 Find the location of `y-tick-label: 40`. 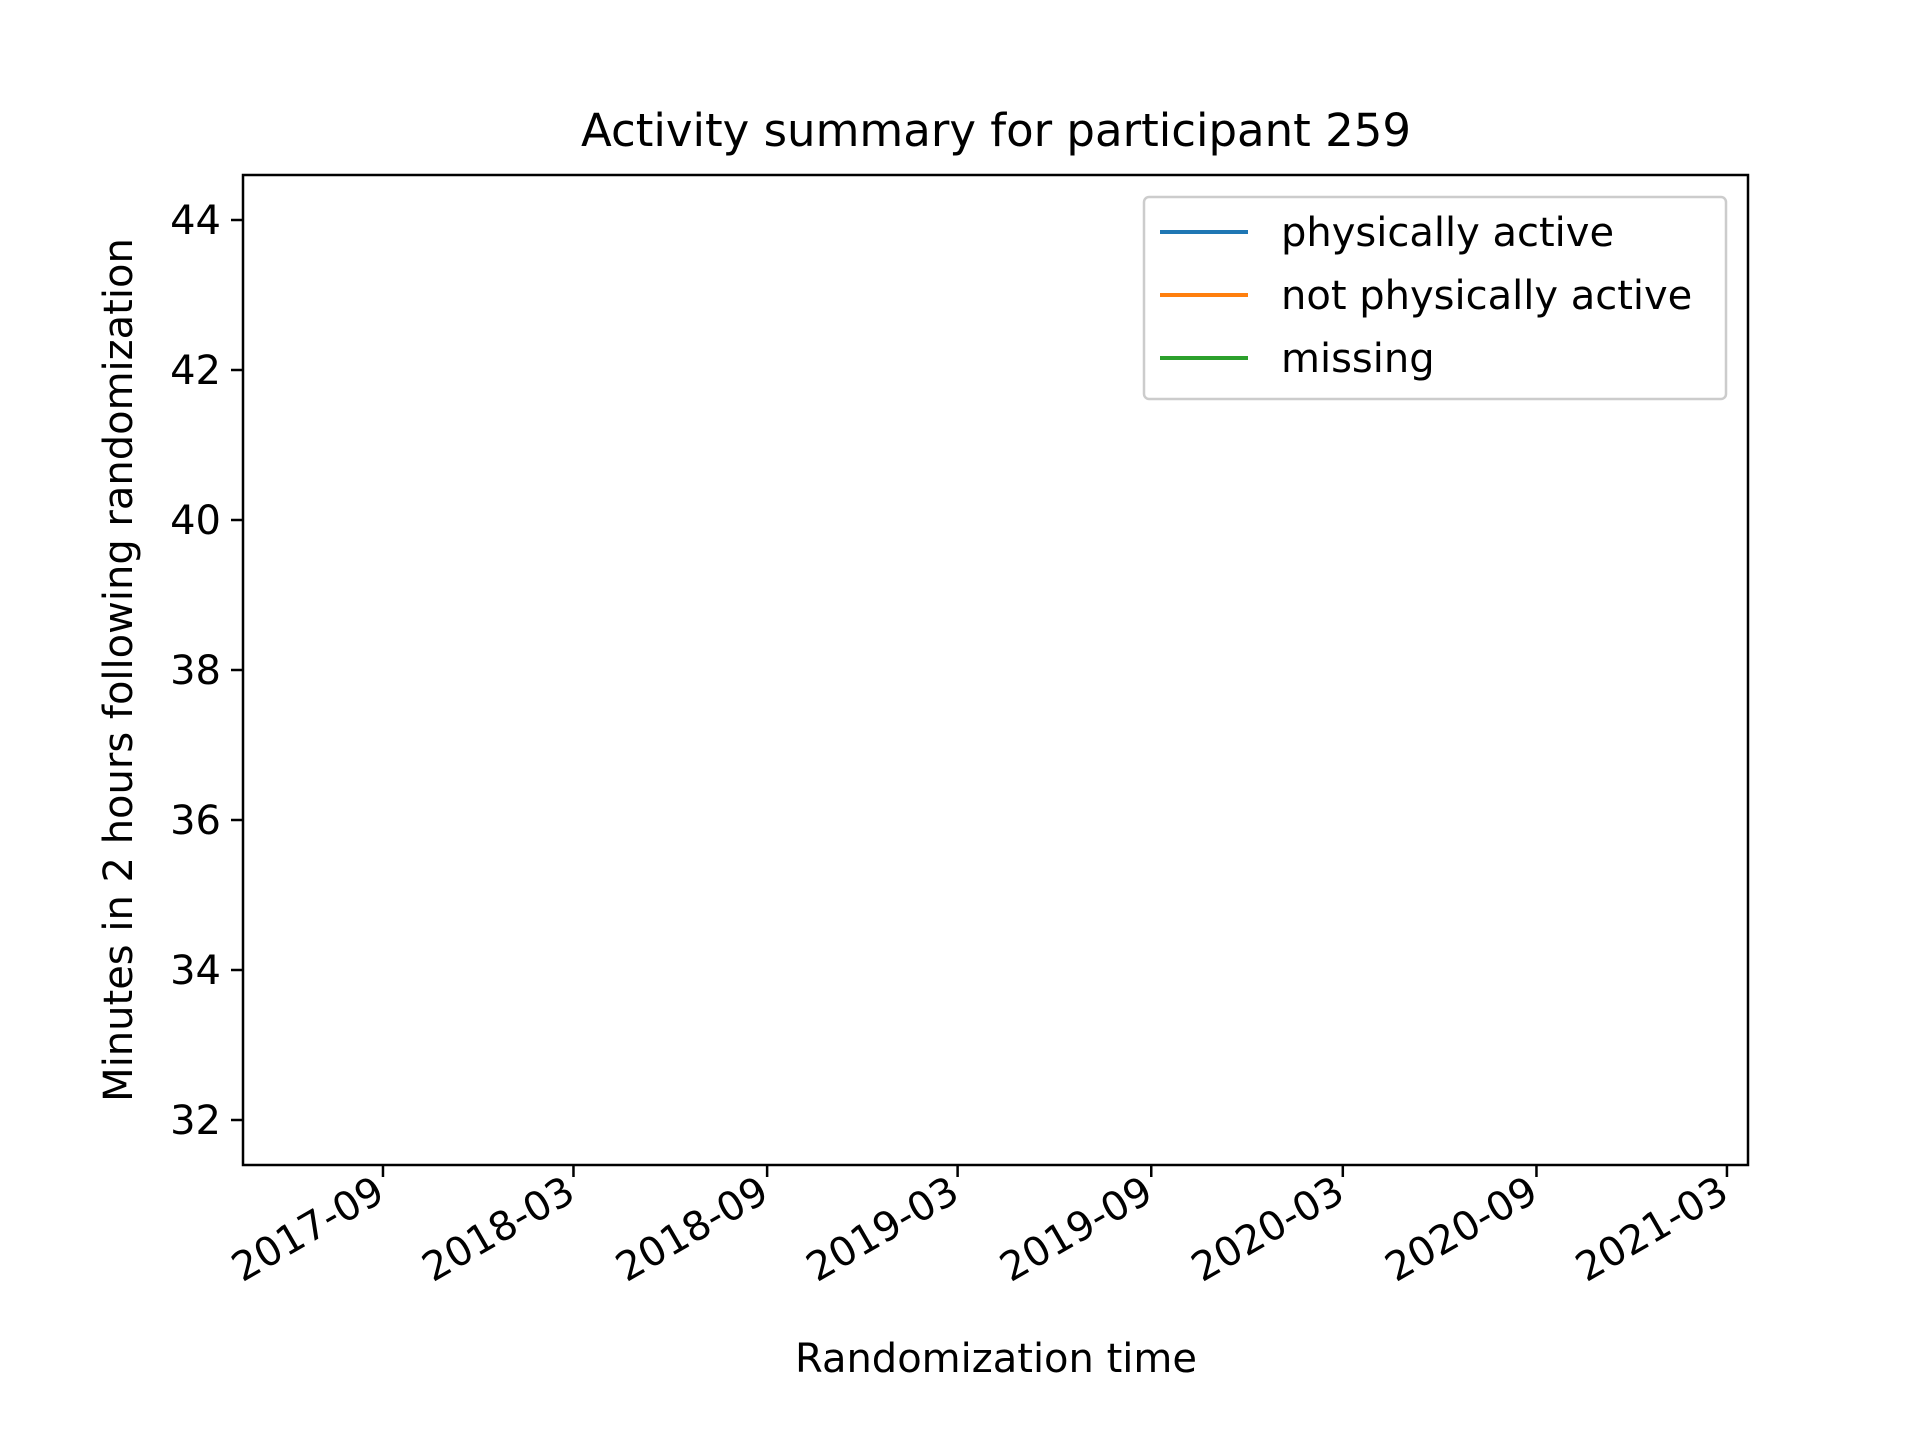

y-tick-label: 40 is located at coordinates (195, 521).